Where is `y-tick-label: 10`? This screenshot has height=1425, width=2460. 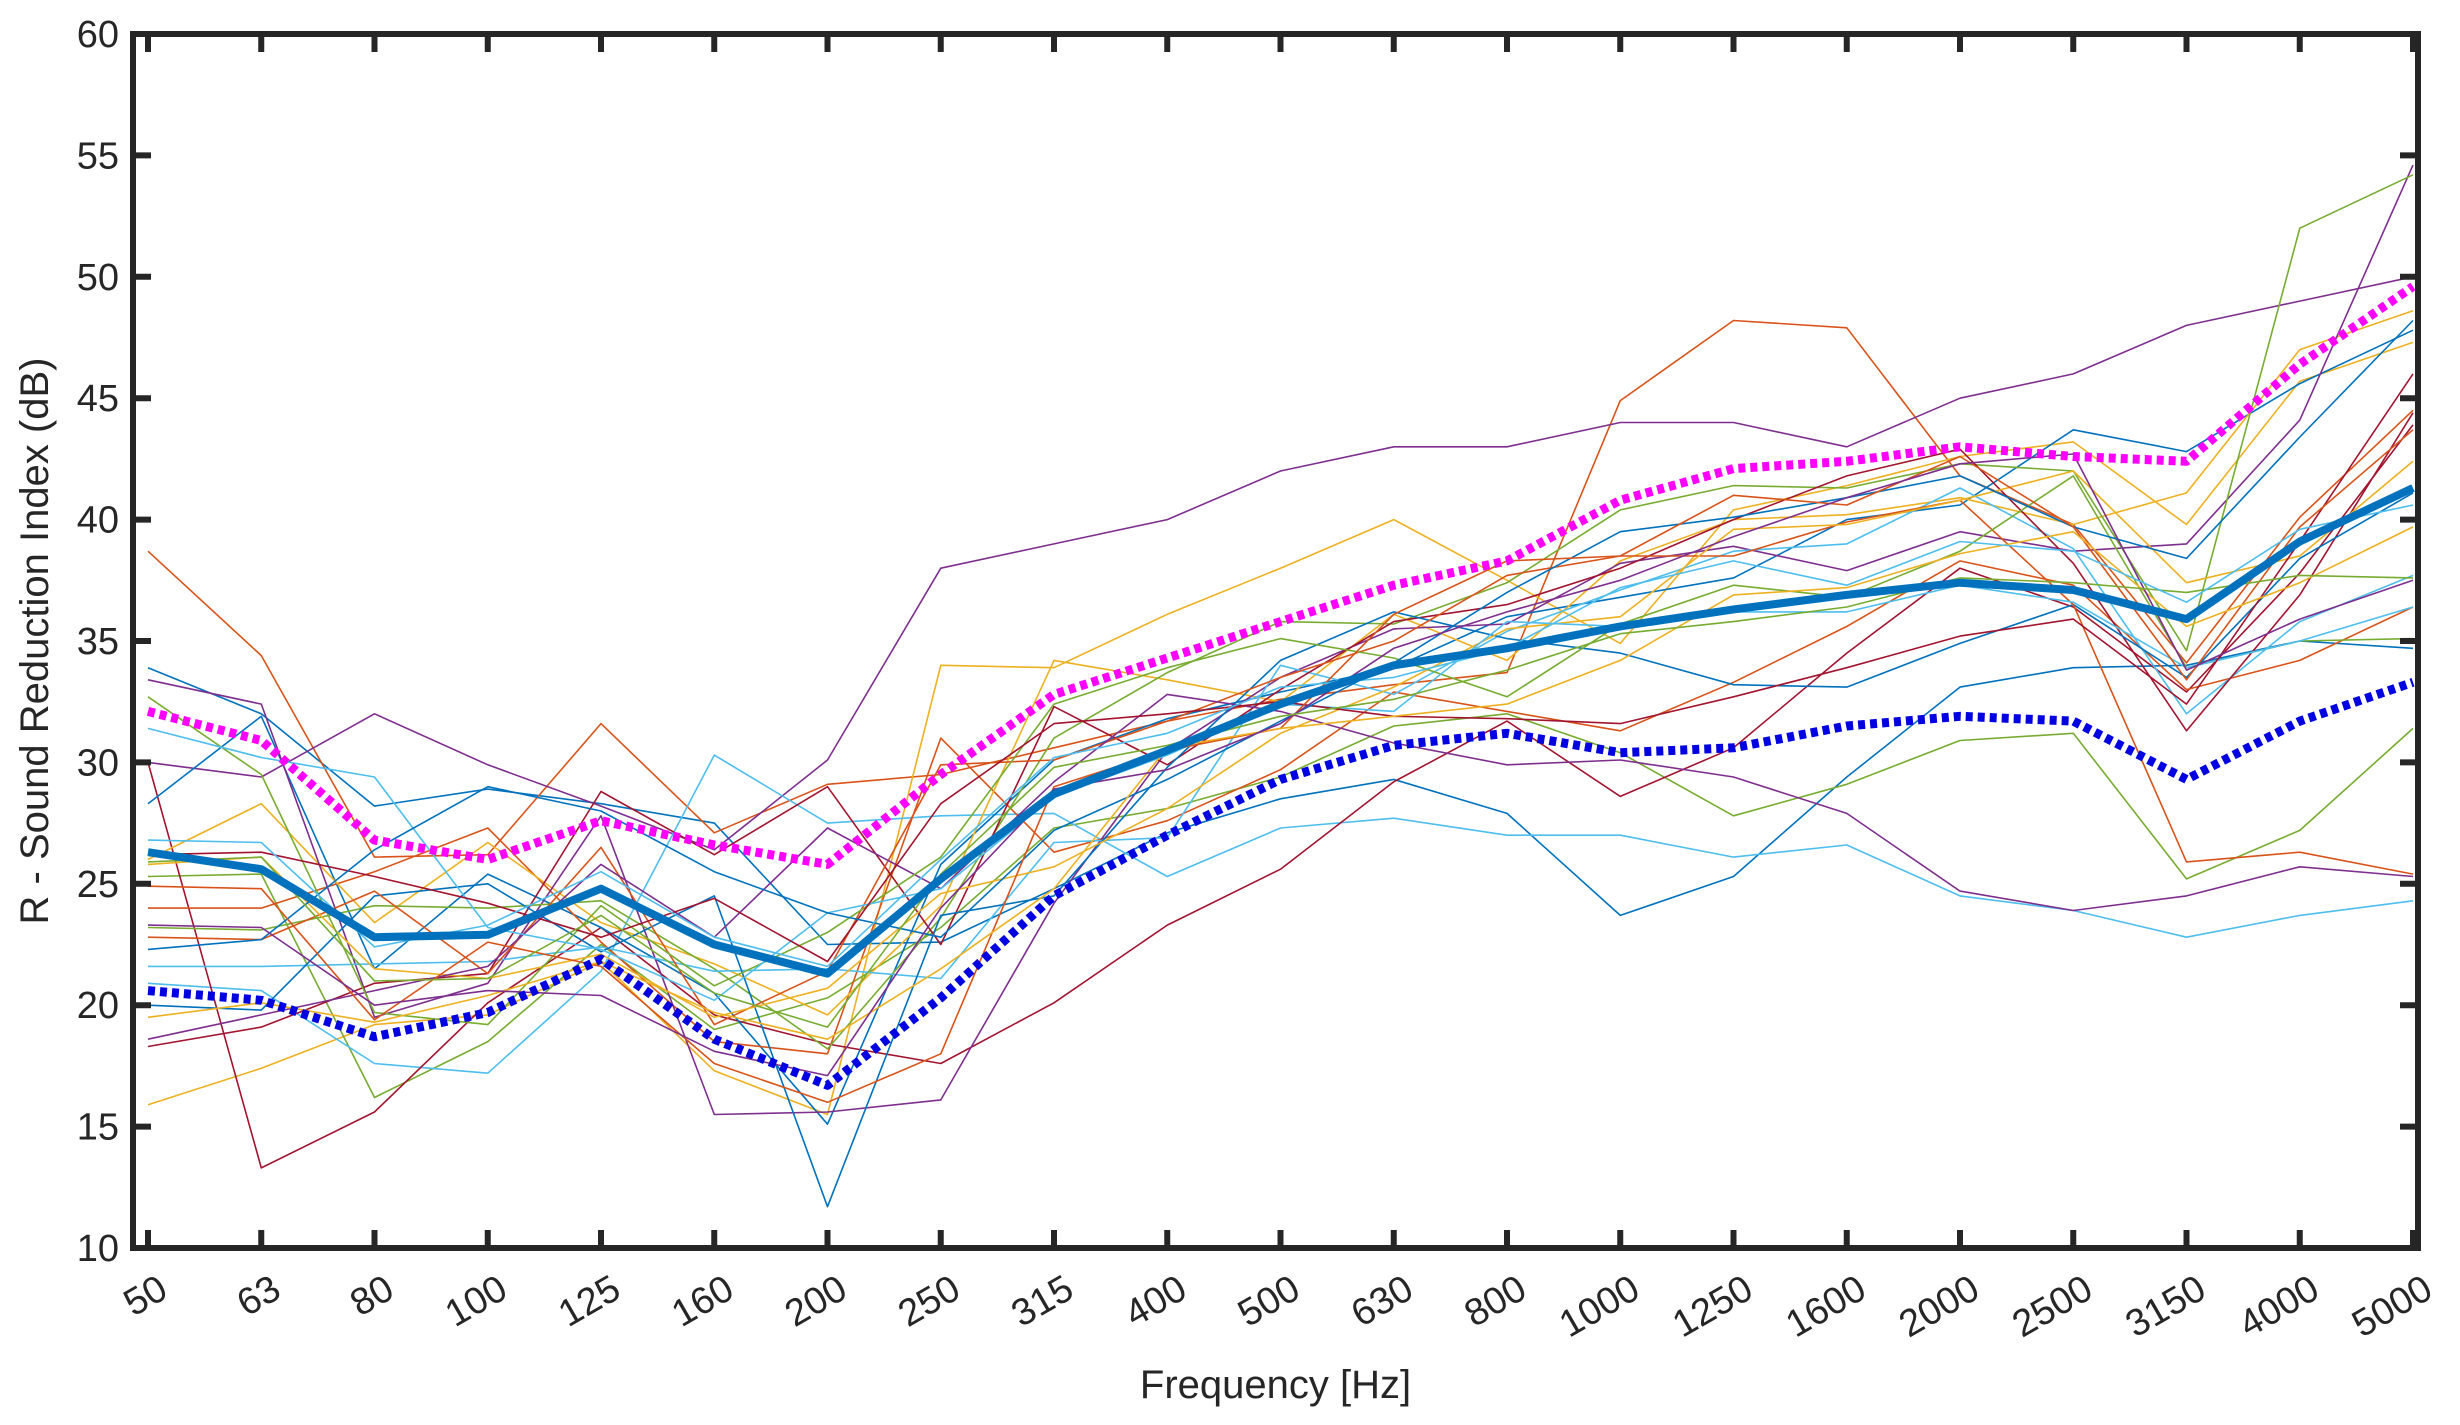 y-tick-label: 10 is located at coordinates (98, 1249).